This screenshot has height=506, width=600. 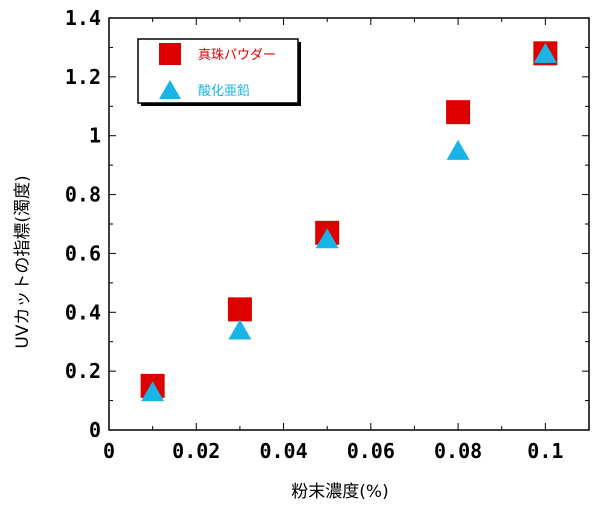 What do you see at coordinates (219, 72) in the screenshot?
I see `legend: 真珠パウダー 酸化亜鉛` at bounding box center [219, 72].